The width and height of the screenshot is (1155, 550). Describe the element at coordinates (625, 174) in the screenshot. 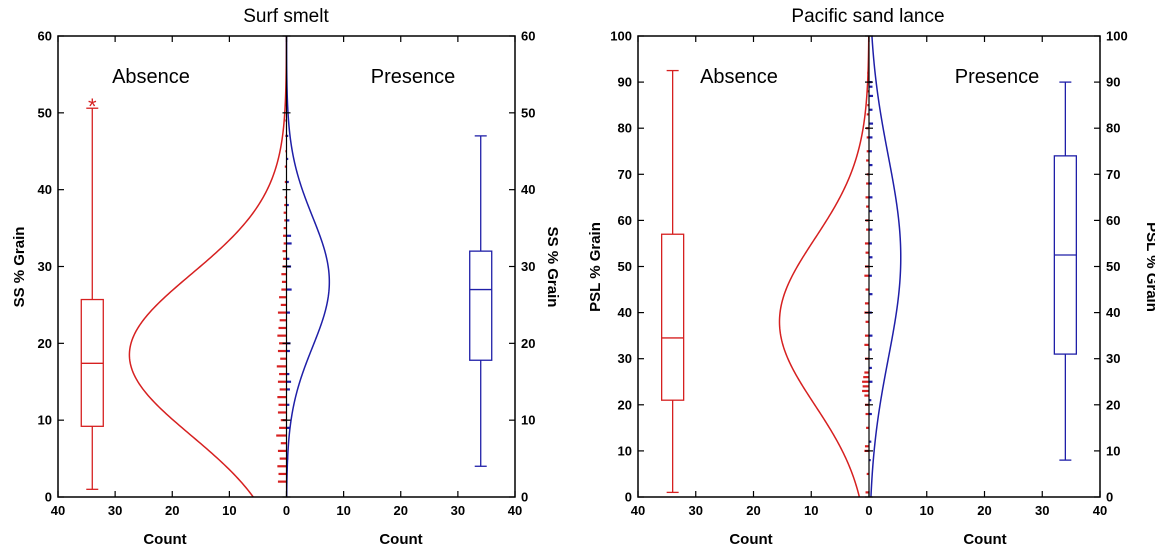

I see `left-y-tick-label: 70` at that location.